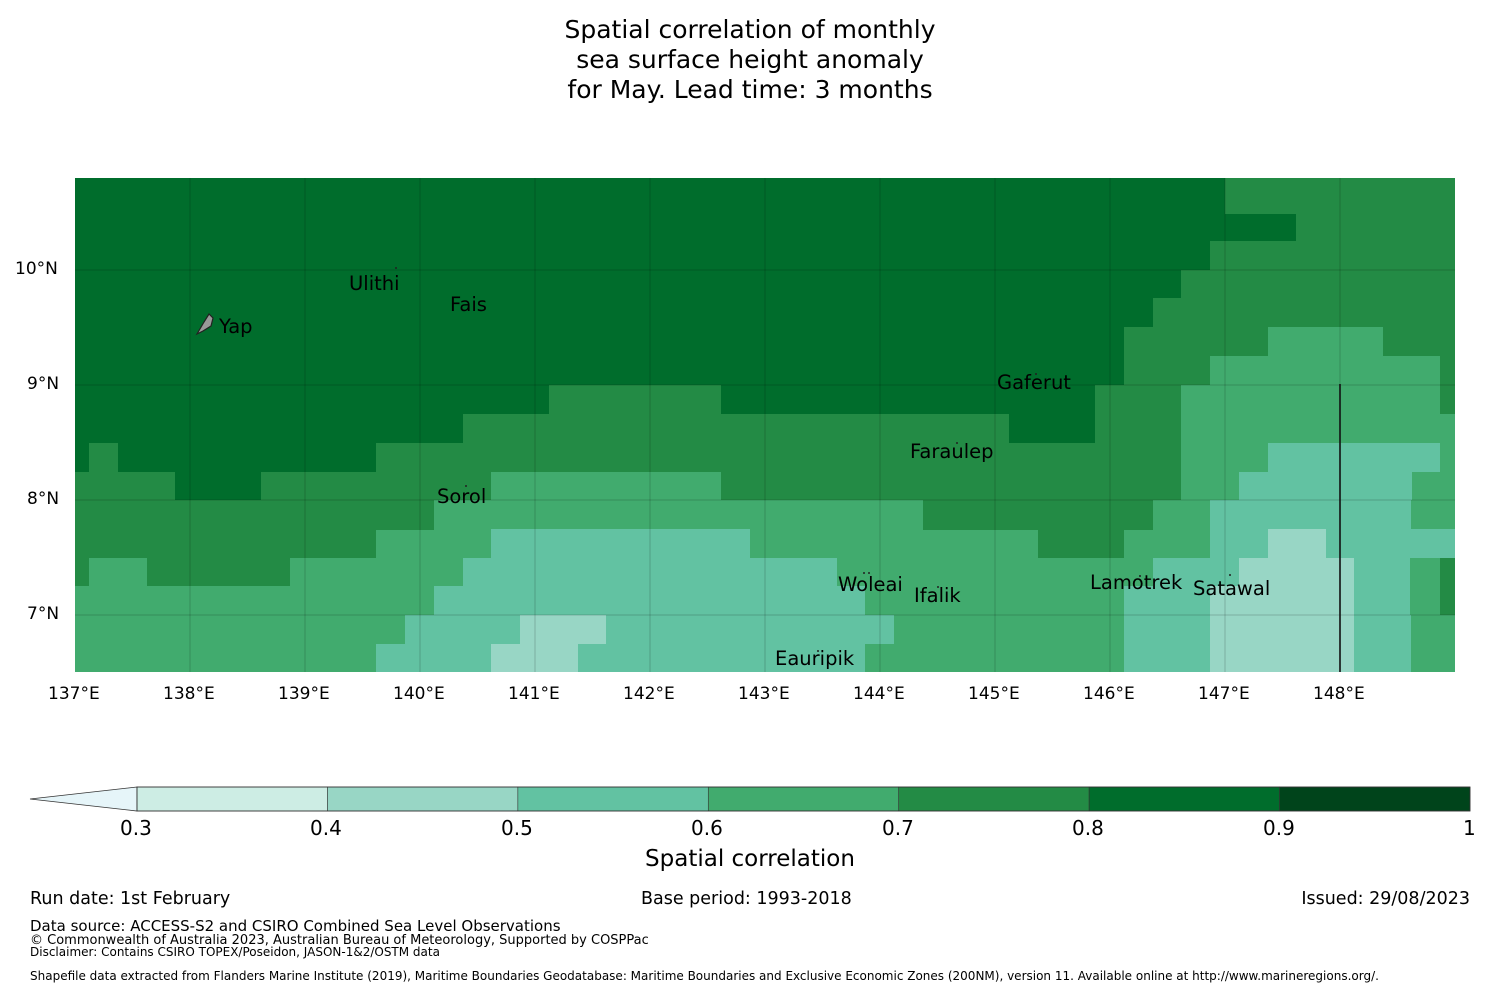 This screenshot has height=990, width=1500. What do you see at coordinates (1224, 694) in the screenshot?
I see `lon-label-147e: 147°E` at bounding box center [1224, 694].